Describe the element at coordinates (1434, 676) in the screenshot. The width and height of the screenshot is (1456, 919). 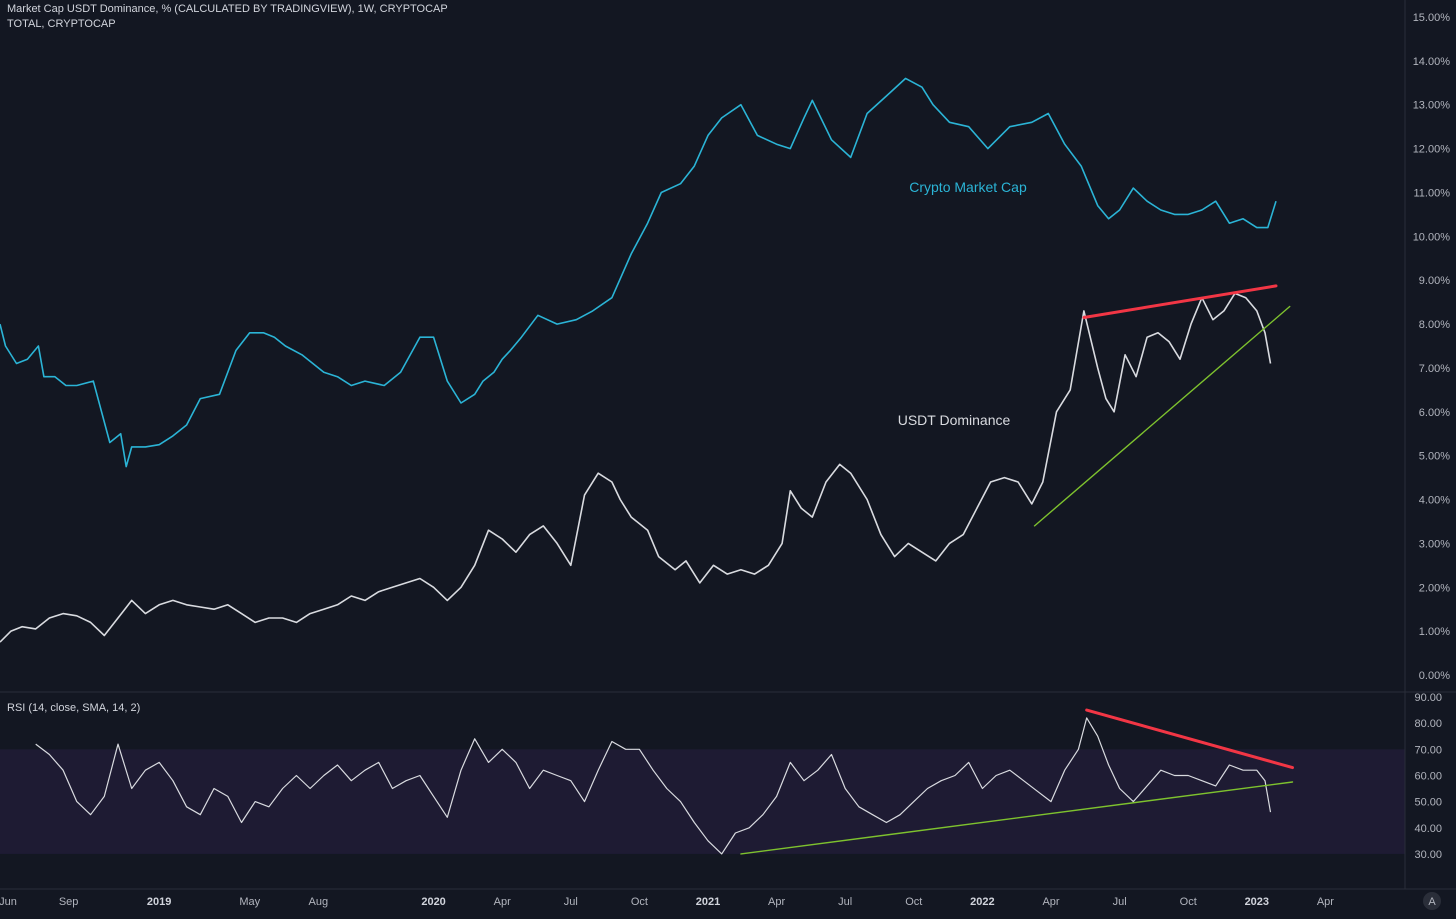
I see `main-y-tick-label: 0.00%` at that location.